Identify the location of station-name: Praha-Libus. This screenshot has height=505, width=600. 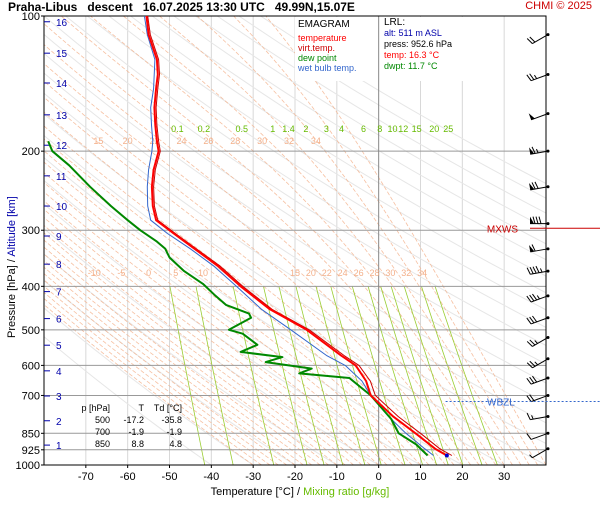
(43, 7).